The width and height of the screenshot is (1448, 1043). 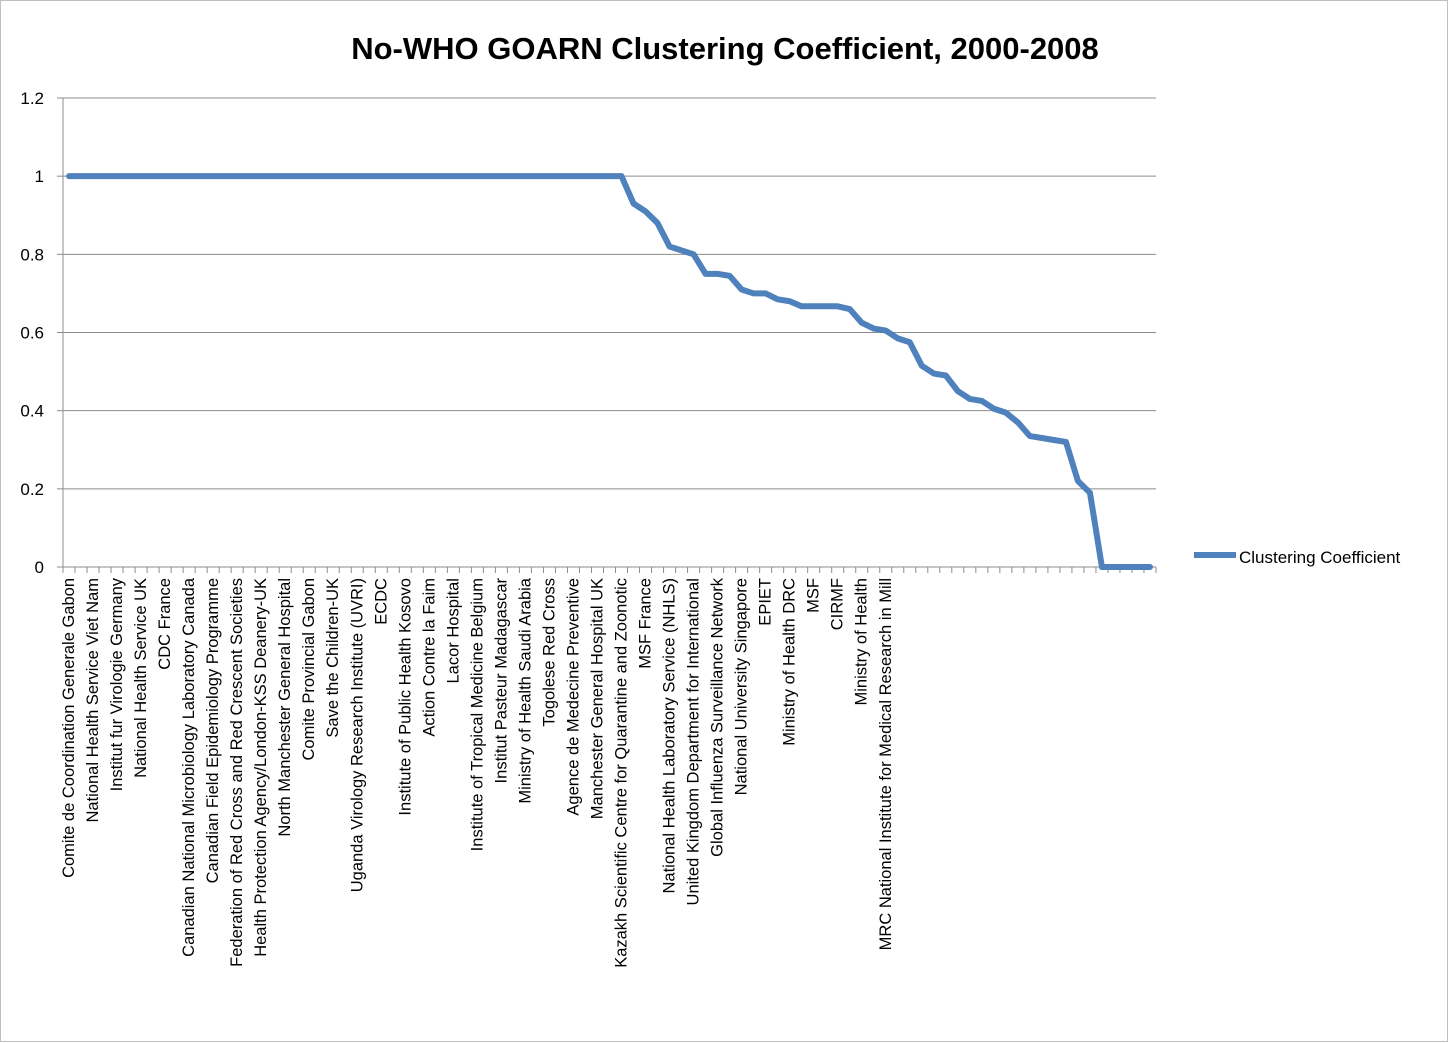 I want to click on legend: Clustering Coefficient, so click(x=1297, y=557).